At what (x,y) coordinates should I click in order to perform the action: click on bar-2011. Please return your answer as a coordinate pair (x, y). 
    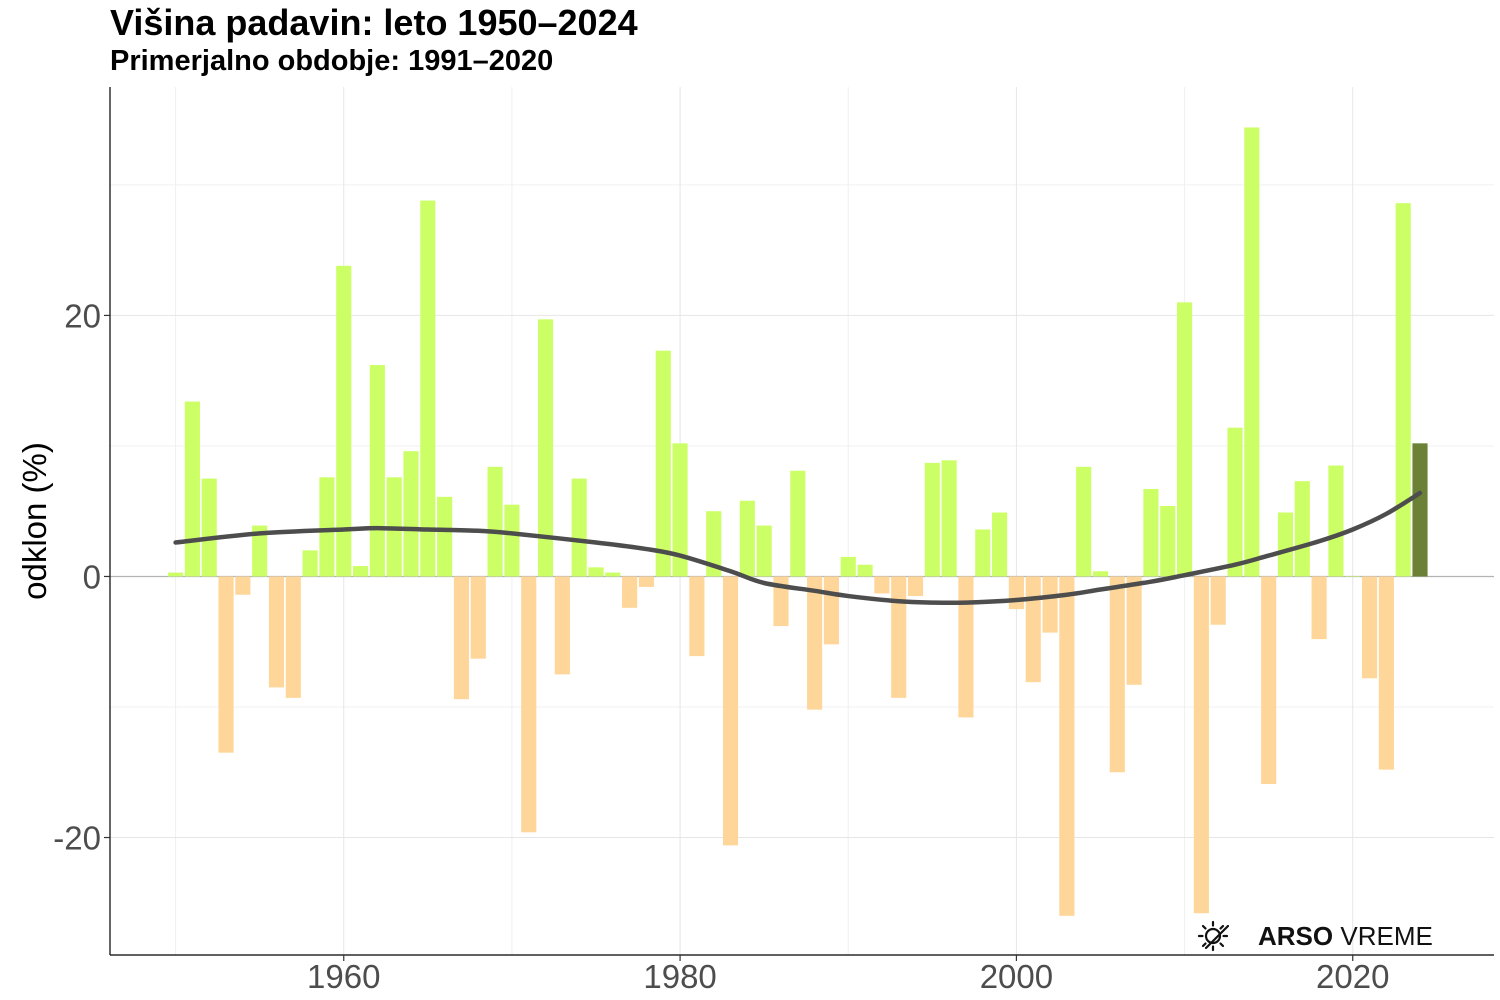
    Looking at the image, I should click on (1201, 745).